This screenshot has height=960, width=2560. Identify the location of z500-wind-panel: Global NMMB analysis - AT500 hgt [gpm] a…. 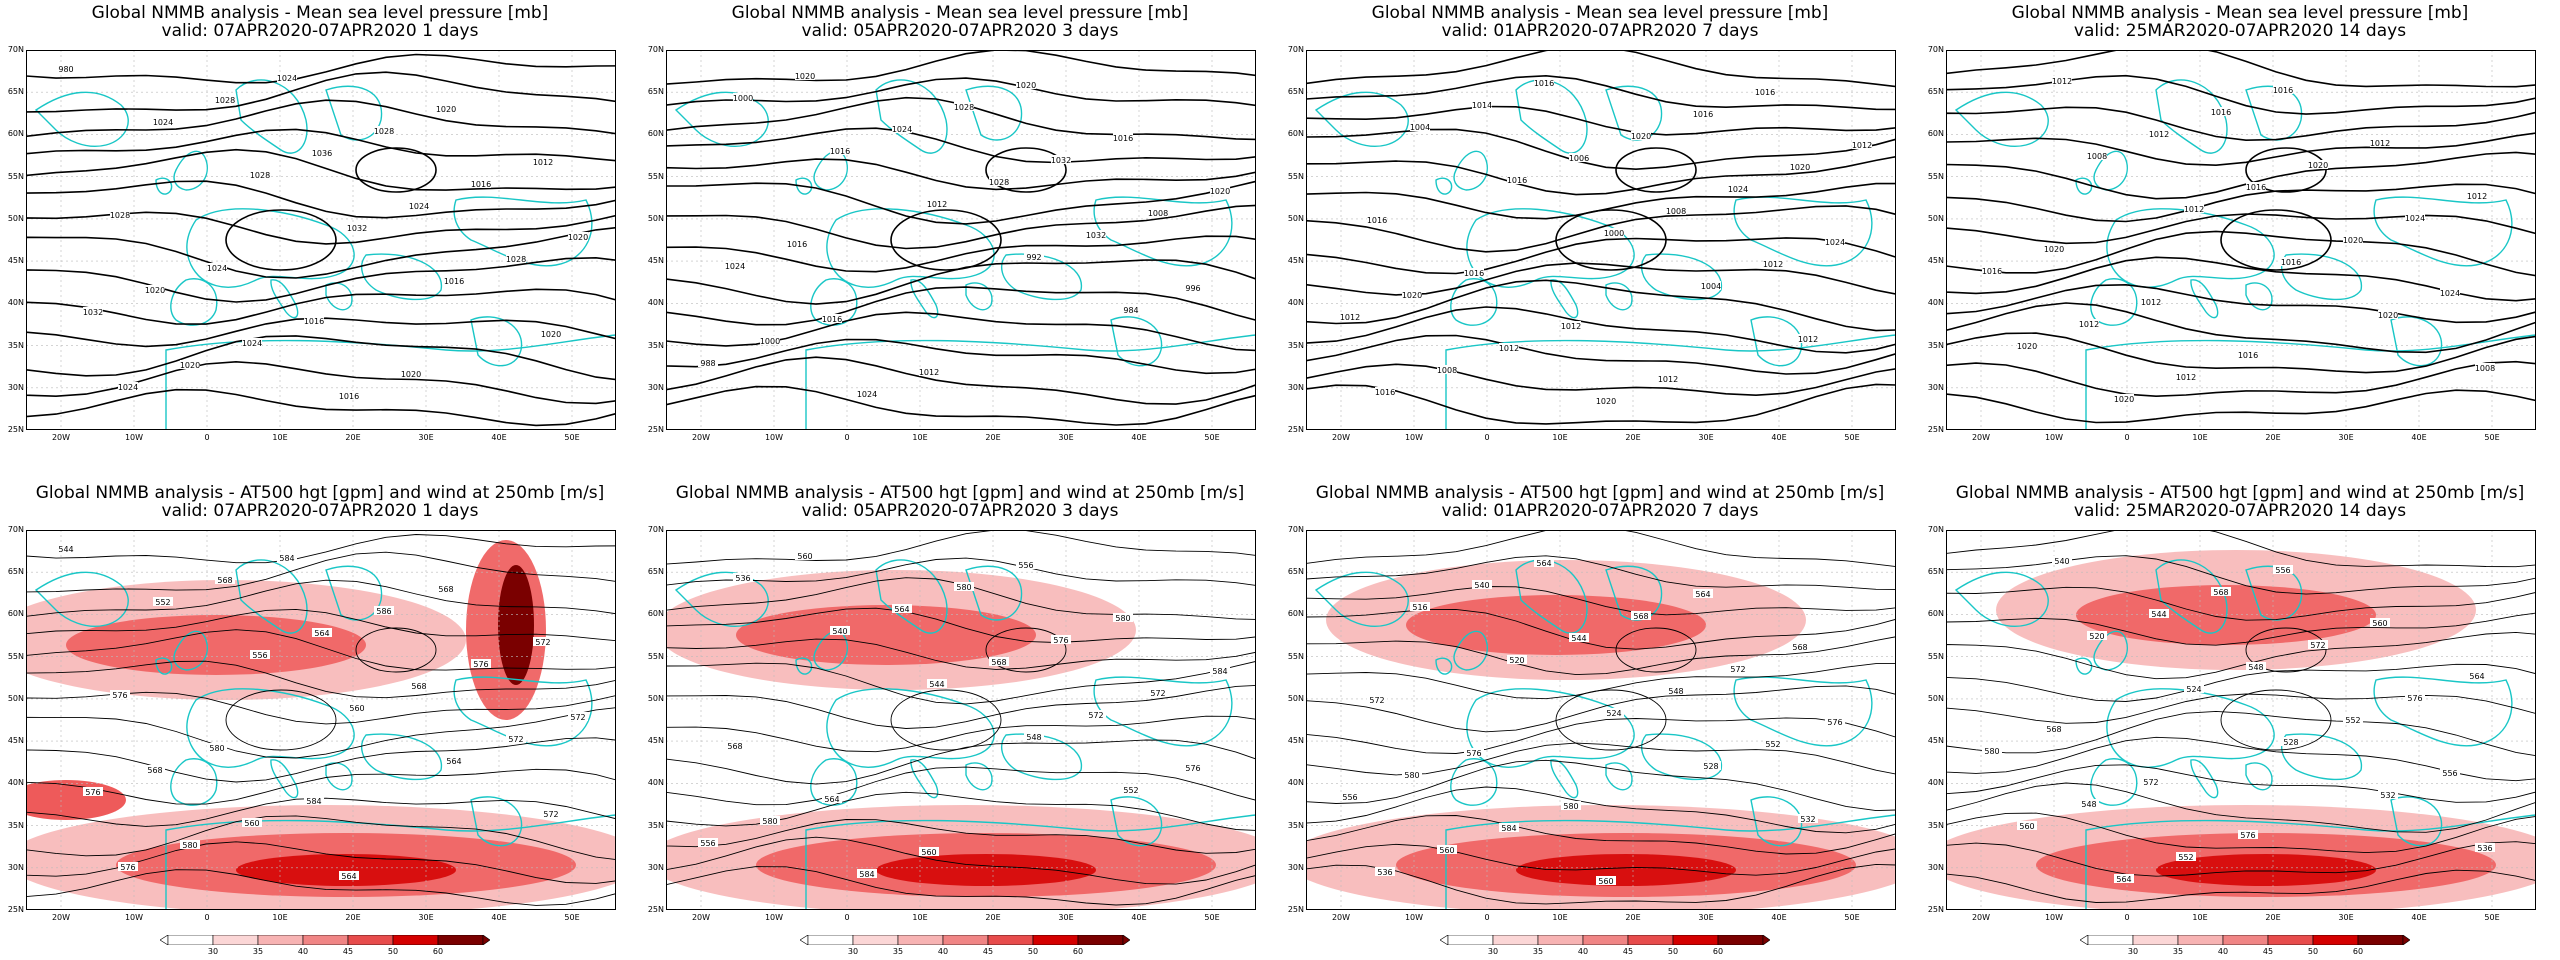
(960, 720).